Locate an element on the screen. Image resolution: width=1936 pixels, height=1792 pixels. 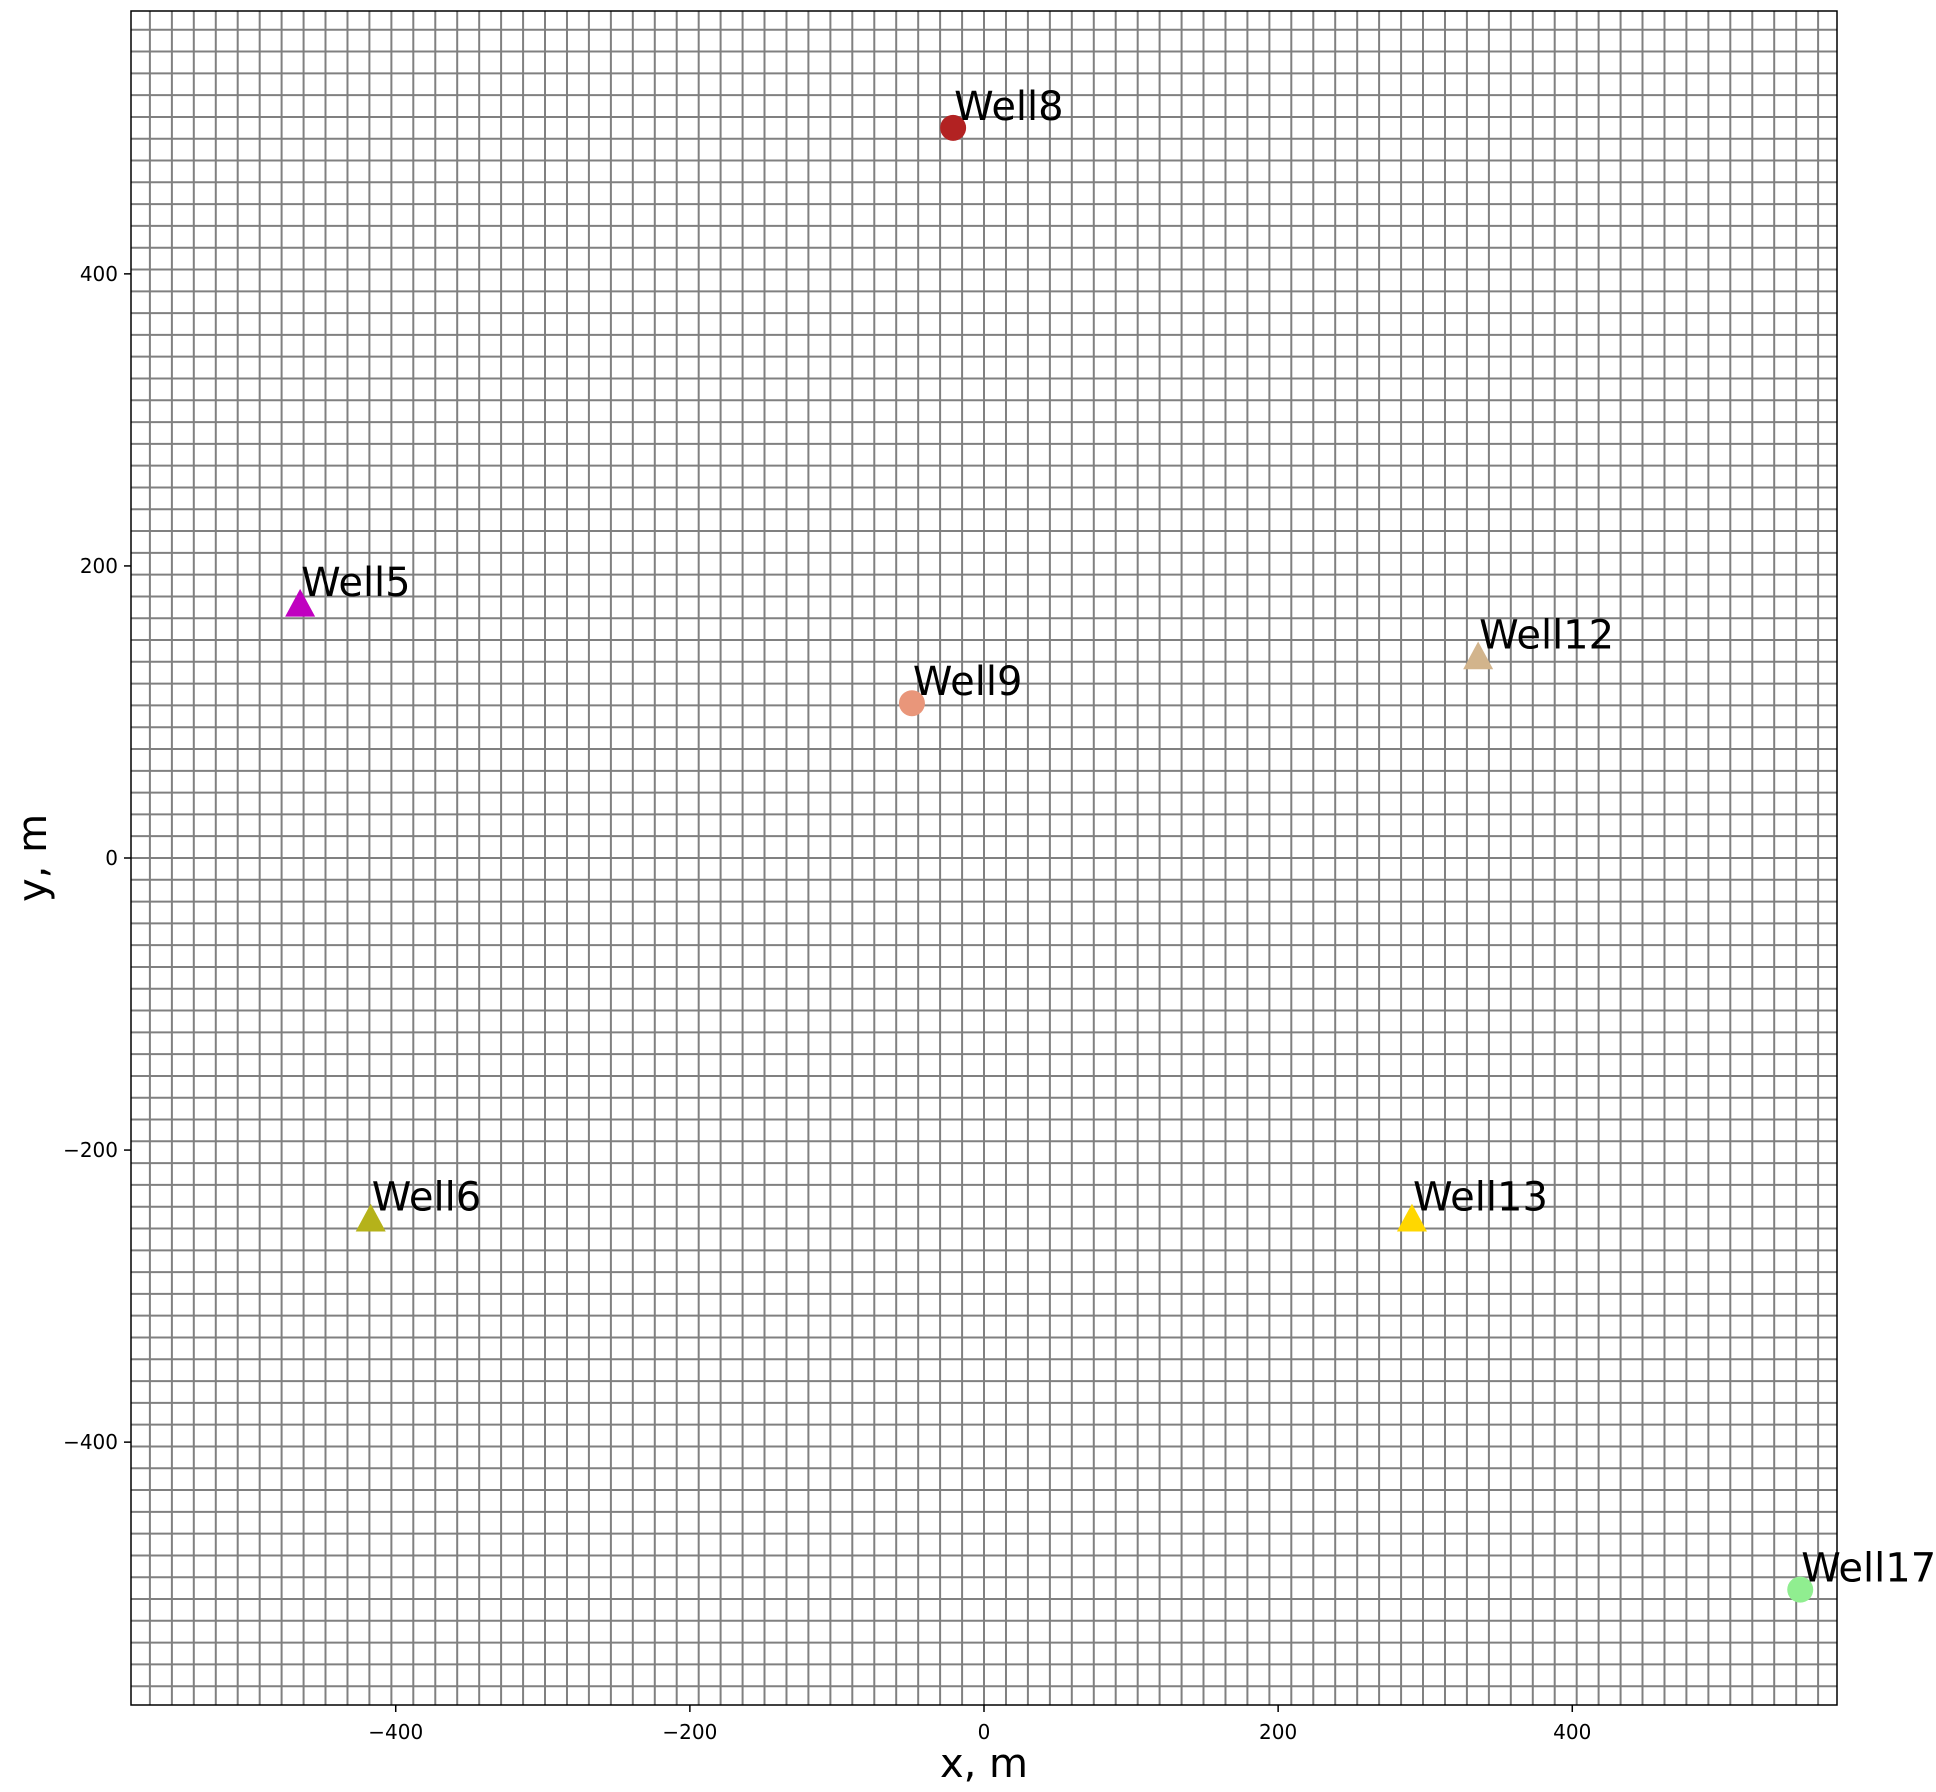
x-tick-label: 0 is located at coordinates (984, 1732).